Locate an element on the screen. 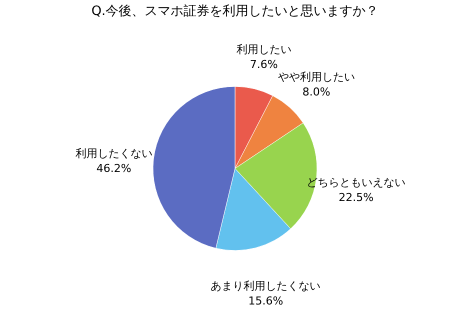  chart-title: Q.今後、スマホ証券を利用したいと思いますか？ is located at coordinates (235, 11).